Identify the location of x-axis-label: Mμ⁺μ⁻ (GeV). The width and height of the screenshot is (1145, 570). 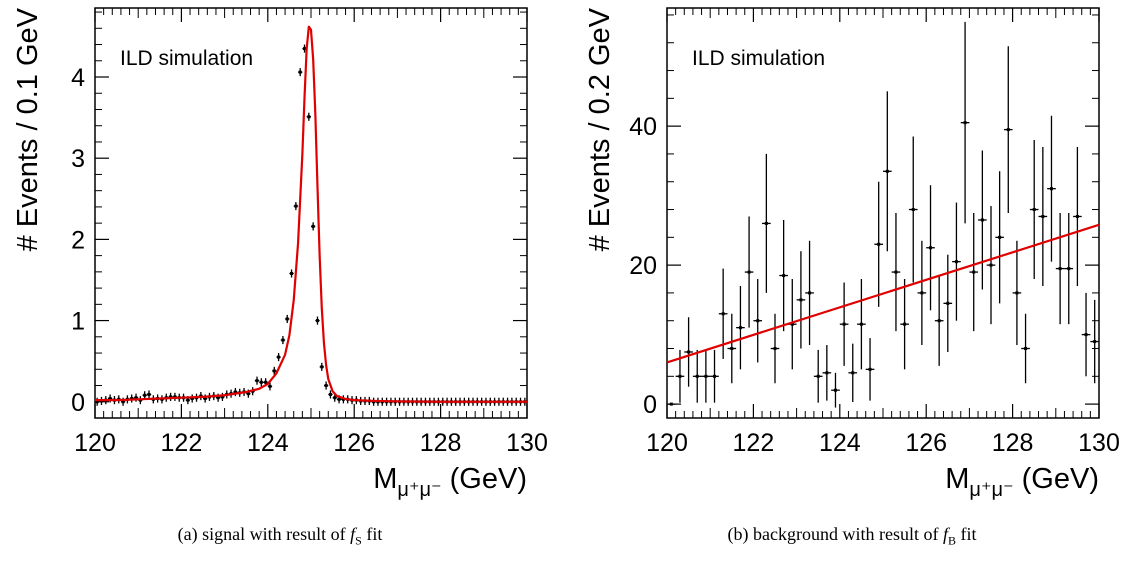
(1022, 482).